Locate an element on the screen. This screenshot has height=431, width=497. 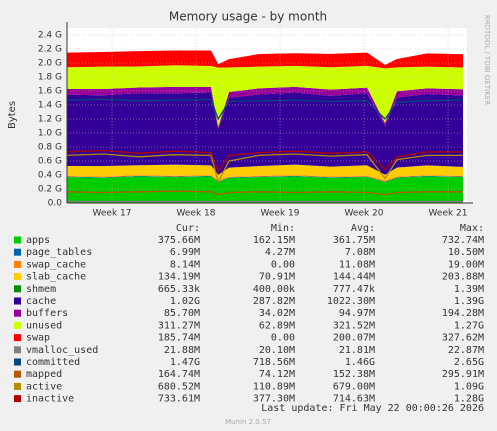
legend-stat: 203.88M is located at coordinates (463, 277).